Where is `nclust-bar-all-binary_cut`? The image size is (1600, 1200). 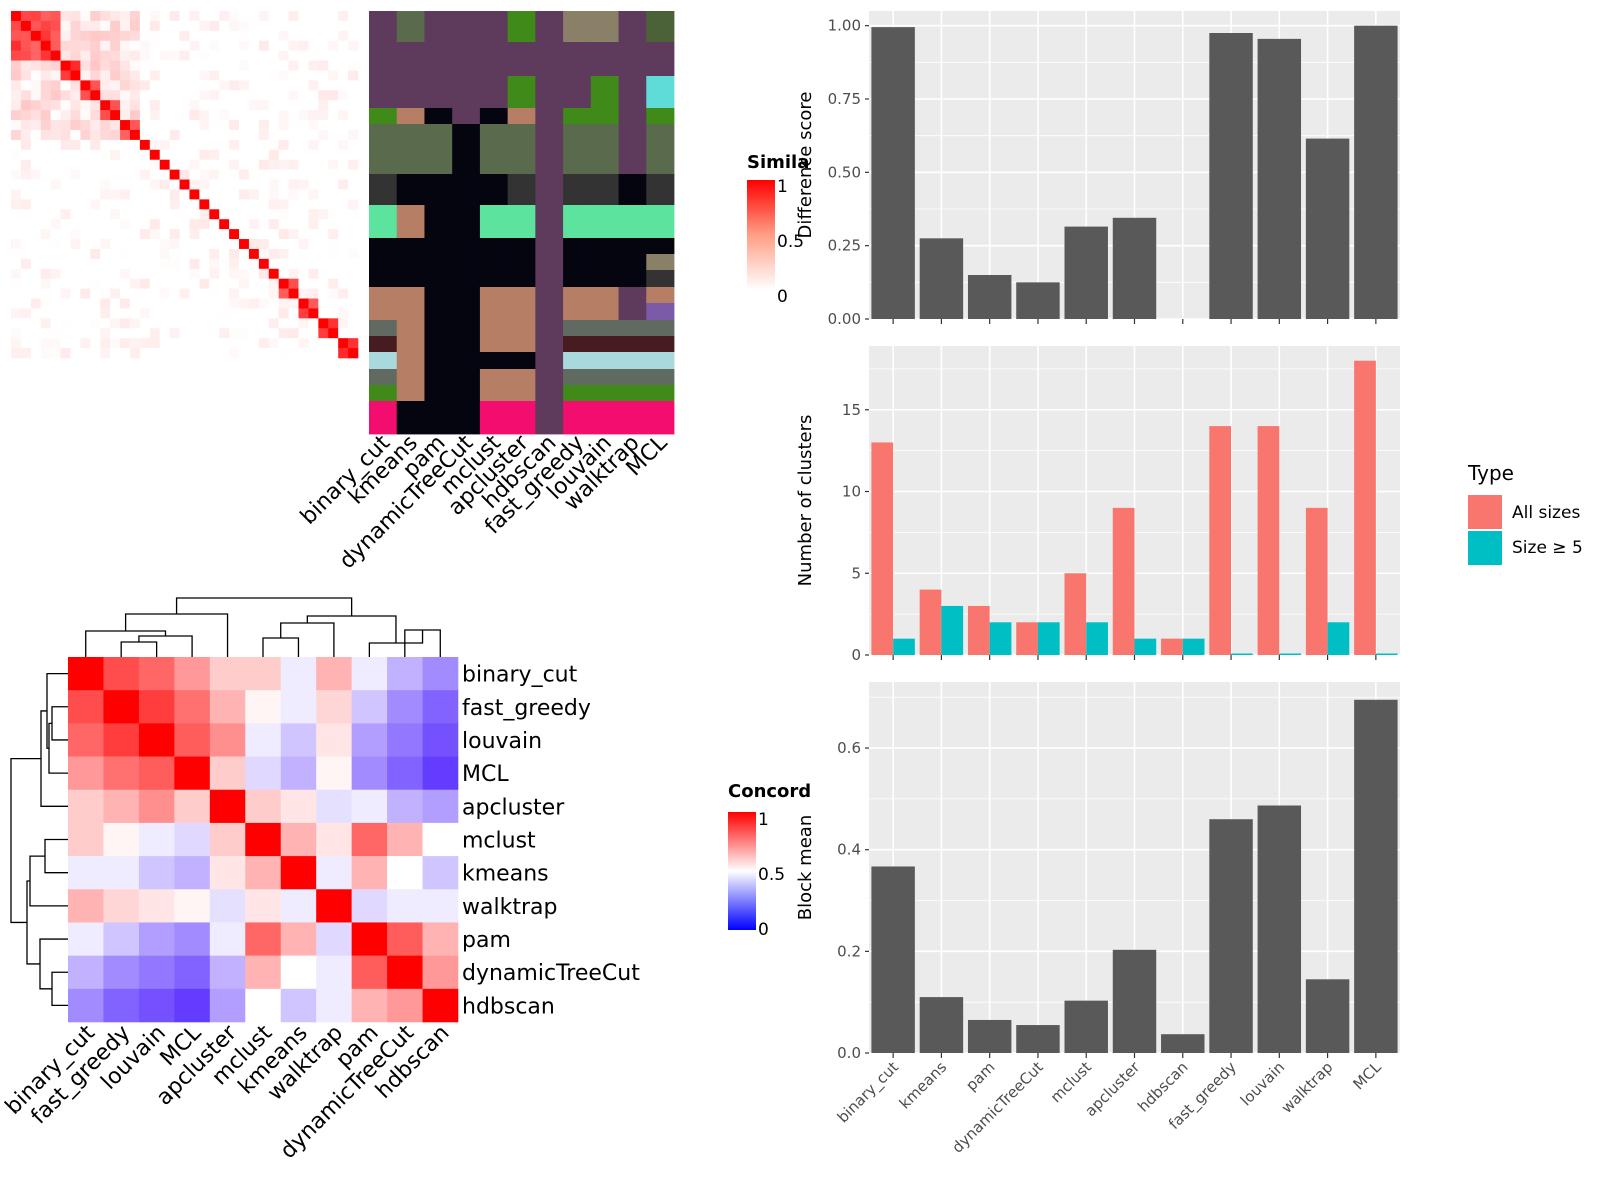
nclust-bar-all-binary_cut is located at coordinates (882, 548).